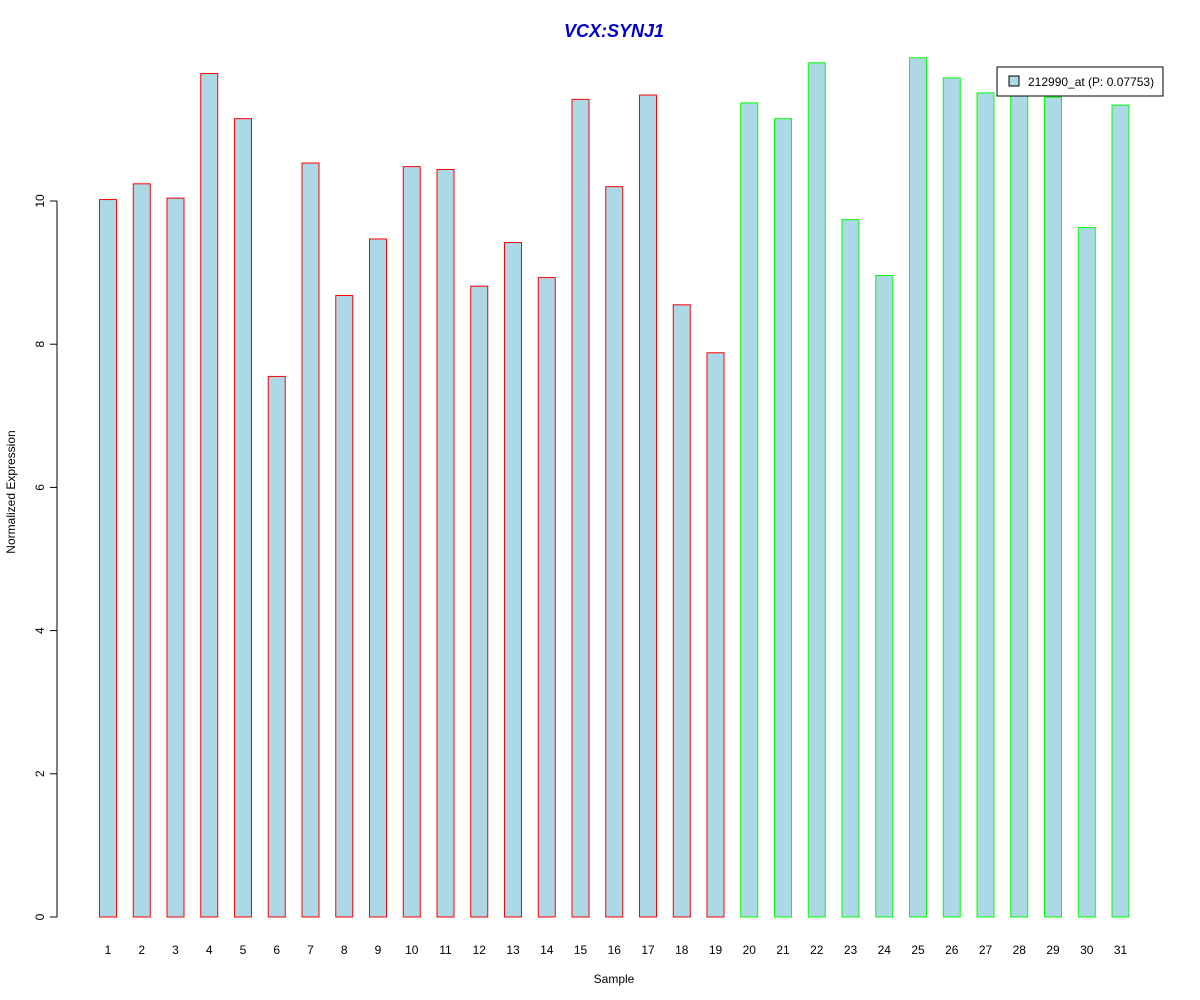 The width and height of the screenshot is (1200, 1000). Describe the element at coordinates (986, 950) in the screenshot. I see `x-tick-label: 27` at that location.